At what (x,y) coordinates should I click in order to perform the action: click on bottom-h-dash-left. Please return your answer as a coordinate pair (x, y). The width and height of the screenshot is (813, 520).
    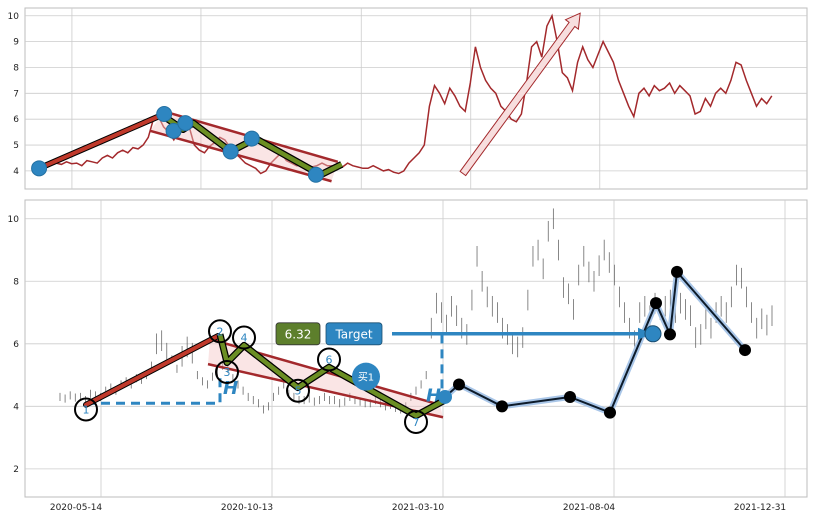
    Looking at the image, I should click on (154, 390).